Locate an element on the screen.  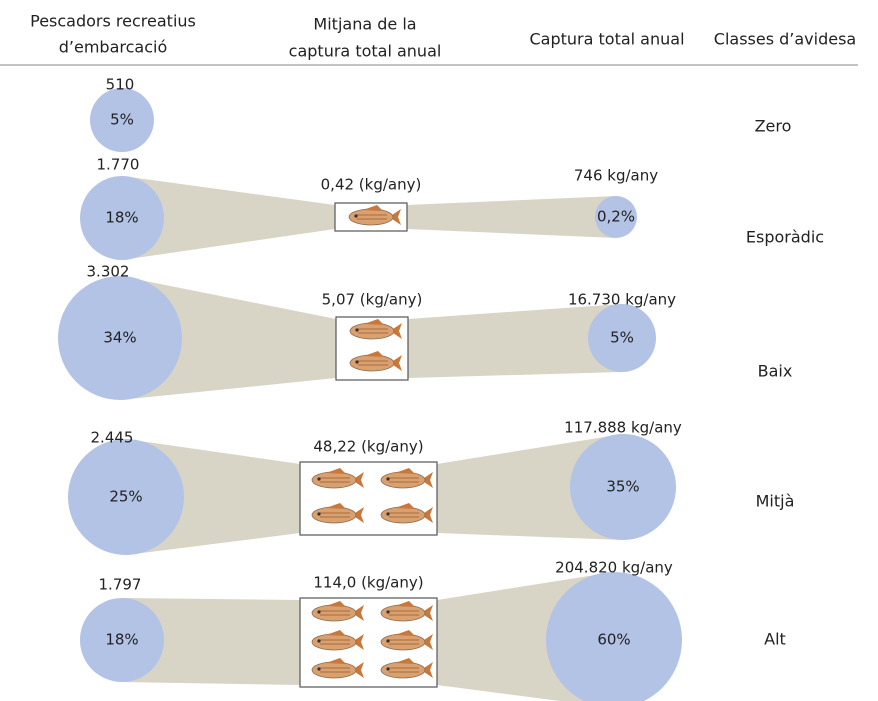
mean-label: 0,42 (kg/any) is located at coordinates (371, 185).